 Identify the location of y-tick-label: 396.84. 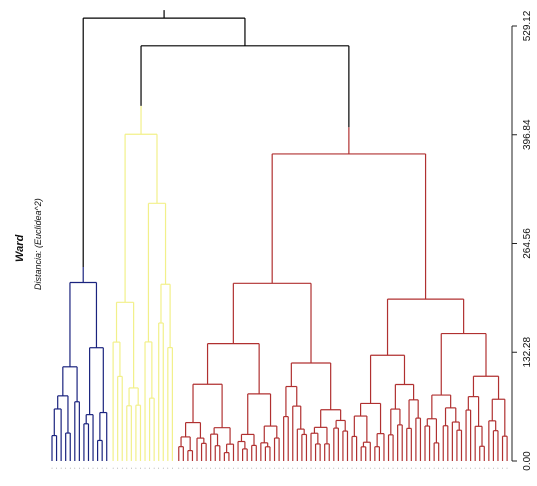
(527, 134).